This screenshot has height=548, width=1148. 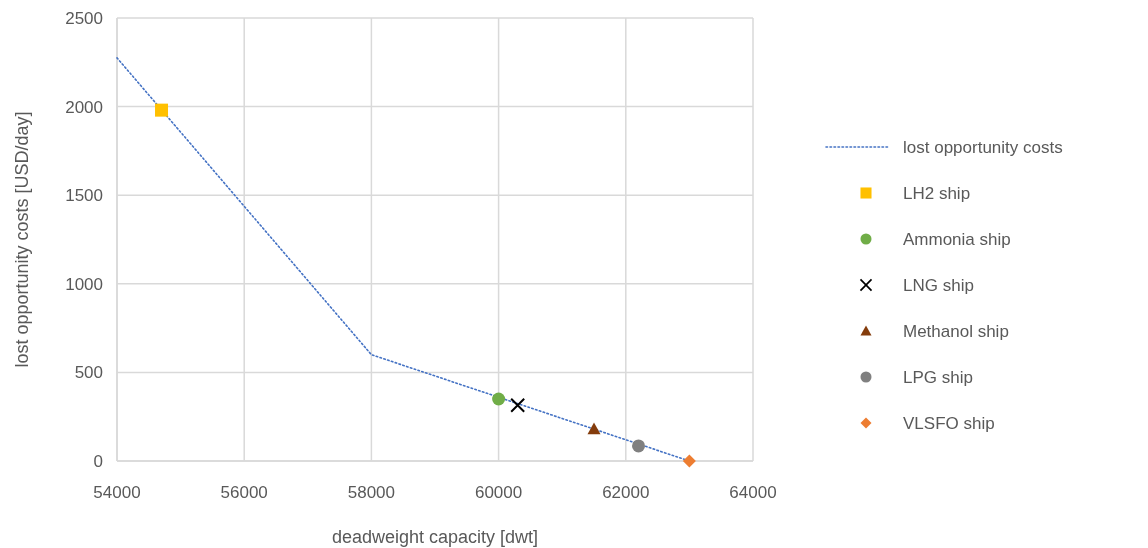 I want to click on x-axis-title: deadweight capacity [dwt], so click(x=435, y=537).